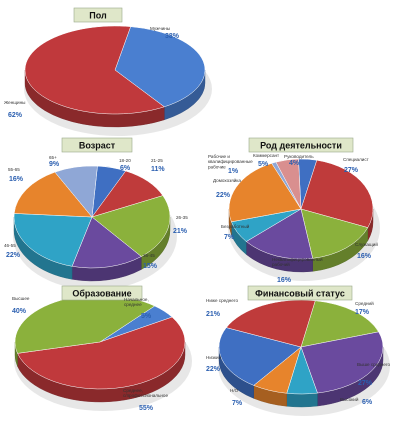 The image size is (400, 424). I want to click on pie-slice-женщины, so click(94, 70).